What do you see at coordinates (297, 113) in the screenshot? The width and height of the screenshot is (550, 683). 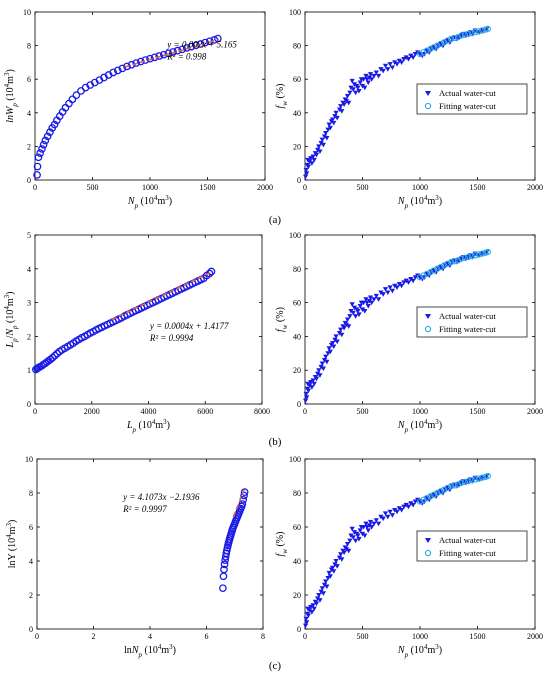 I see `y-tick-label: 40` at bounding box center [297, 113].